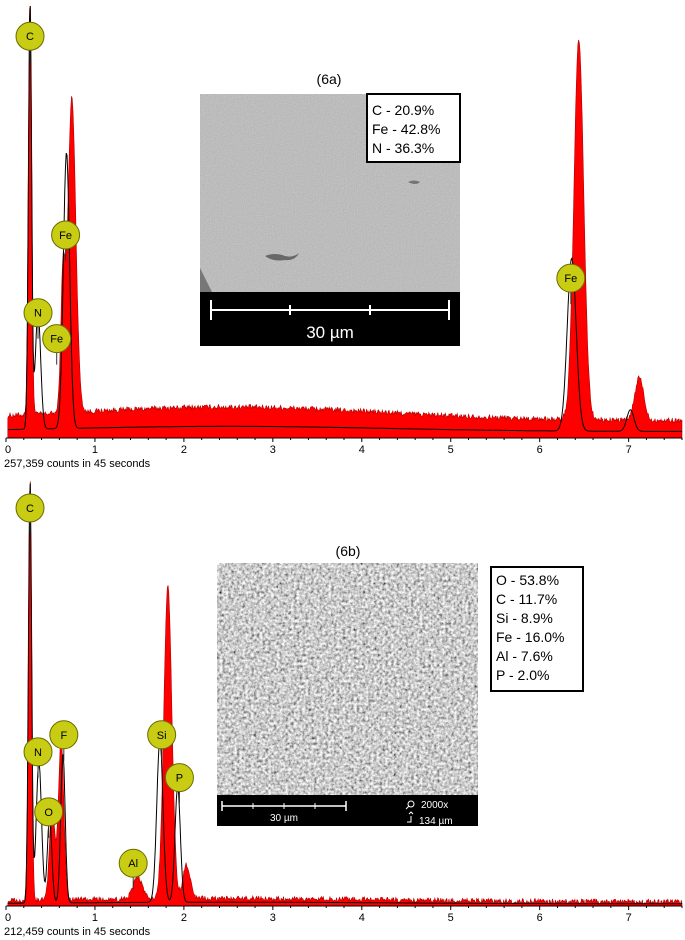 The width and height of the screenshot is (685, 940). I want to click on composition-line: Al - 7.6%, so click(524, 656).